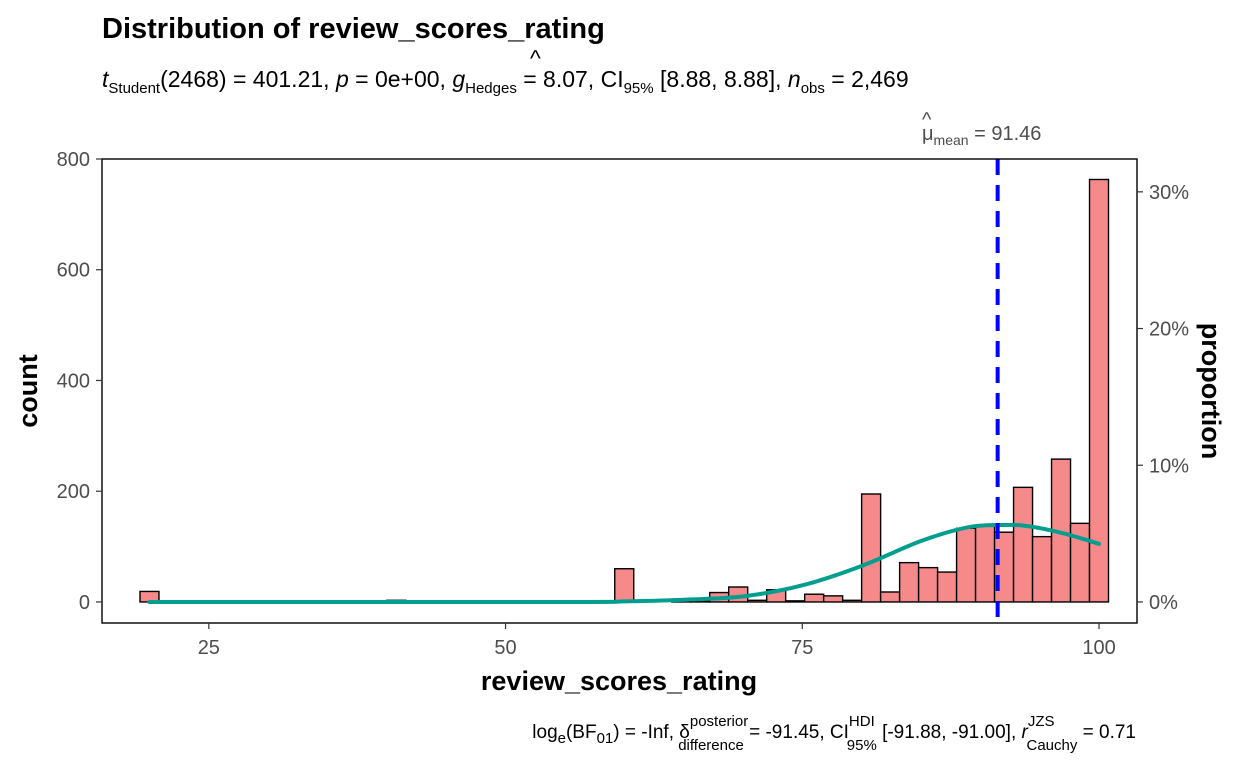  I want to click on x-axis-title: review_scores_rating, so click(619, 681).